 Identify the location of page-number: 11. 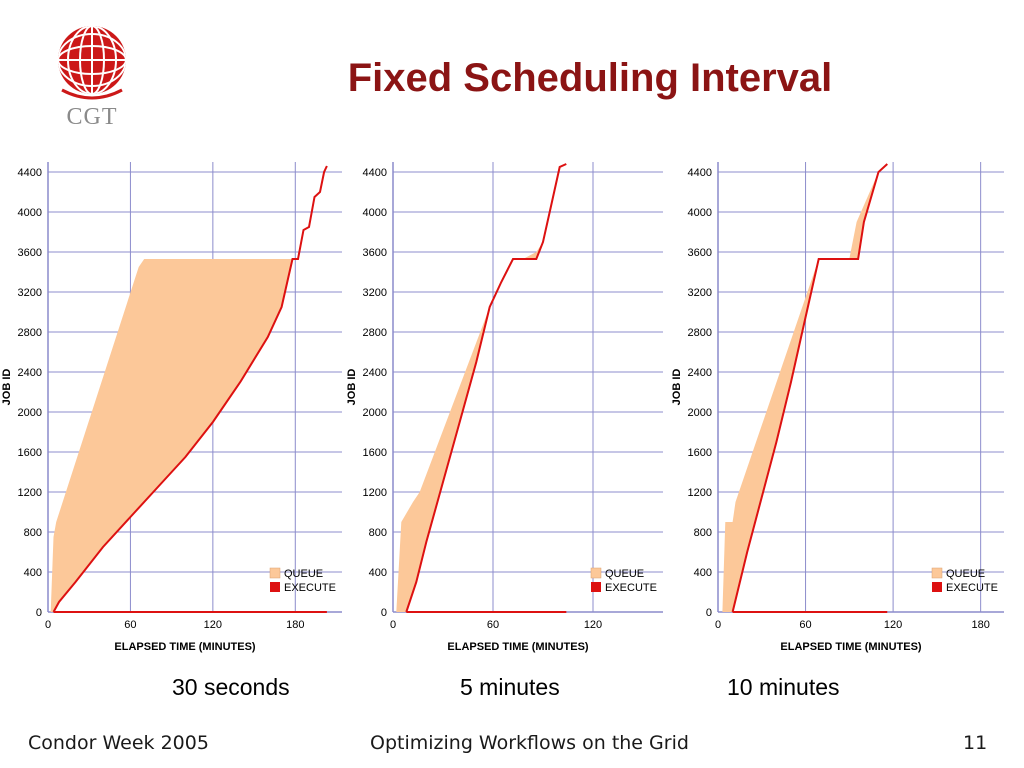
(975, 743).